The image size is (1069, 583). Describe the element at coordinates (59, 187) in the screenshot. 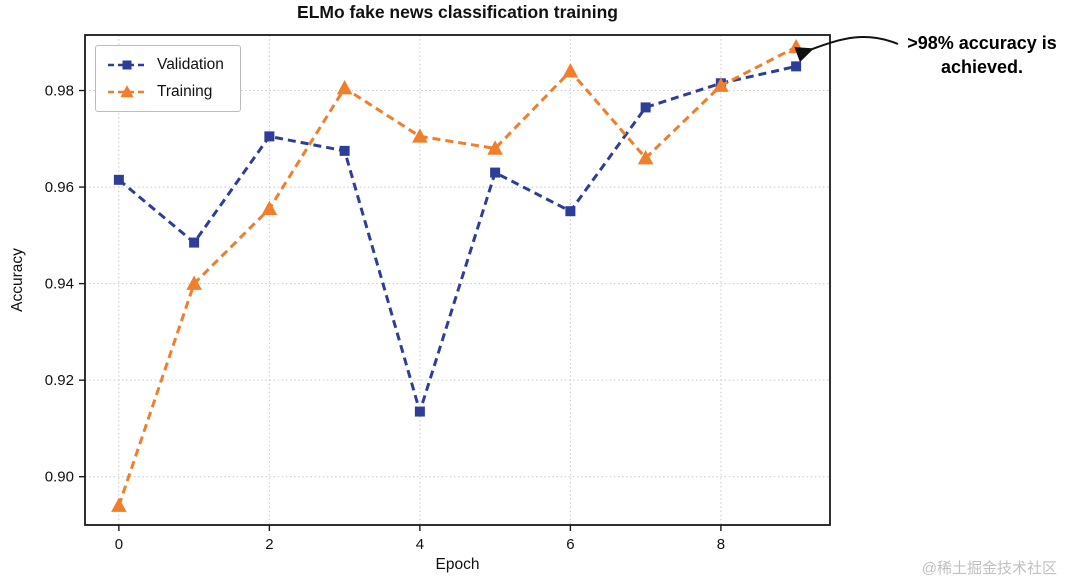

I see `svg-text: 0.96` at that location.